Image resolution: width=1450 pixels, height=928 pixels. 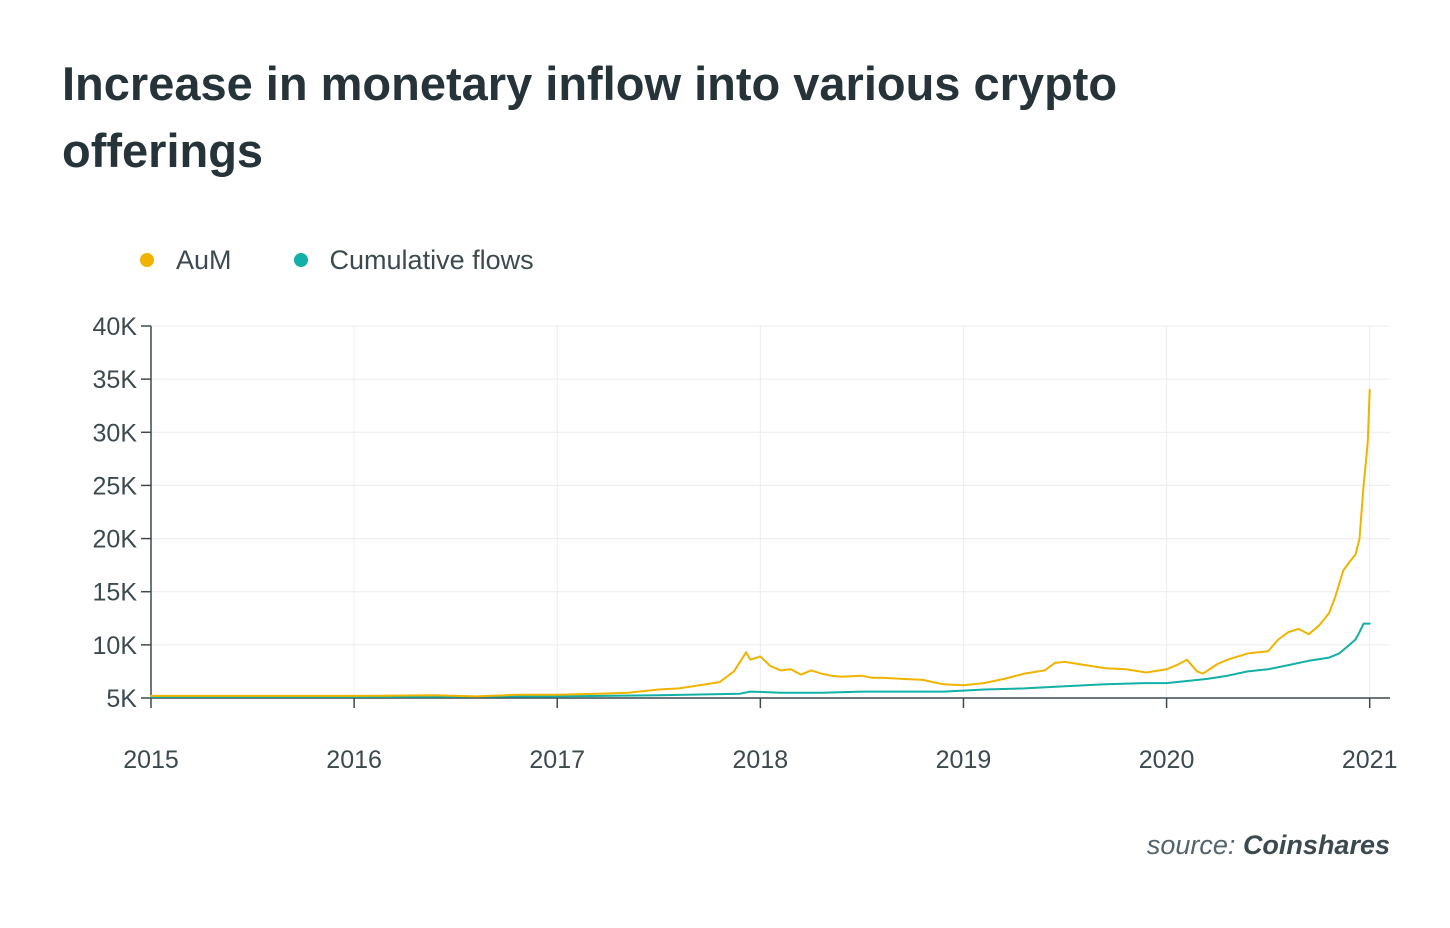 I want to click on x-tick-label: 2018, so click(x=761, y=760).